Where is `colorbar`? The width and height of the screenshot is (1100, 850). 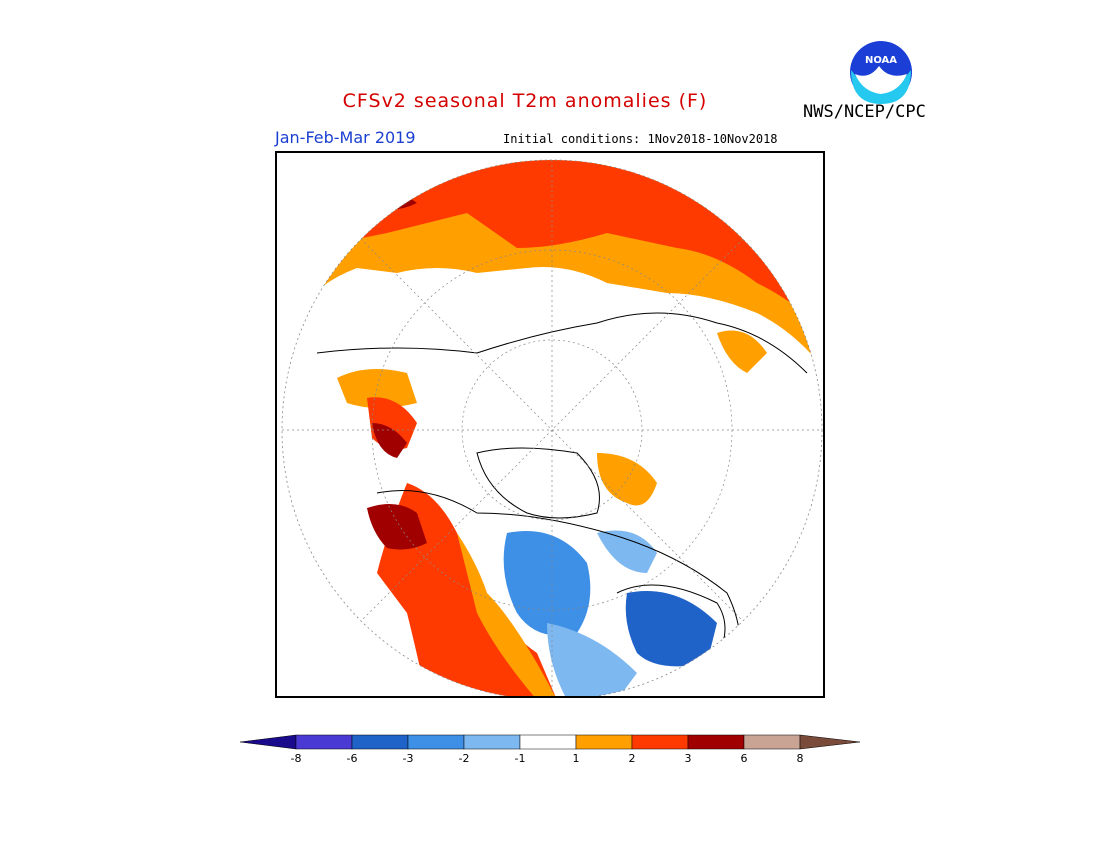
colorbar is located at coordinates (550, 742).